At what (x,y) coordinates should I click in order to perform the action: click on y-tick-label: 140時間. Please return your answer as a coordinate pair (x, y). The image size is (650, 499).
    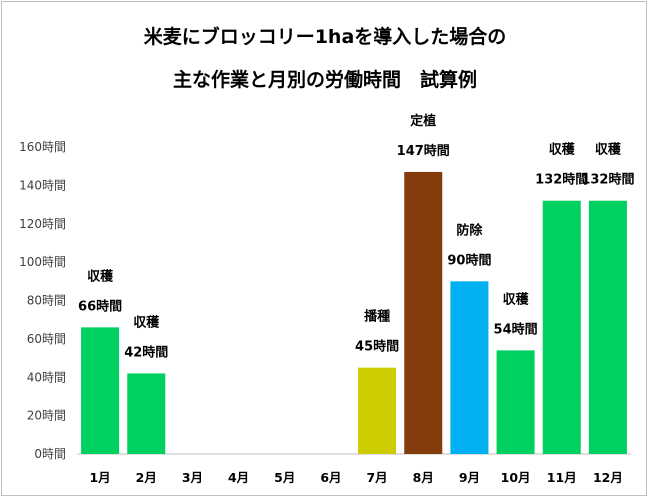
    Looking at the image, I should click on (42, 185).